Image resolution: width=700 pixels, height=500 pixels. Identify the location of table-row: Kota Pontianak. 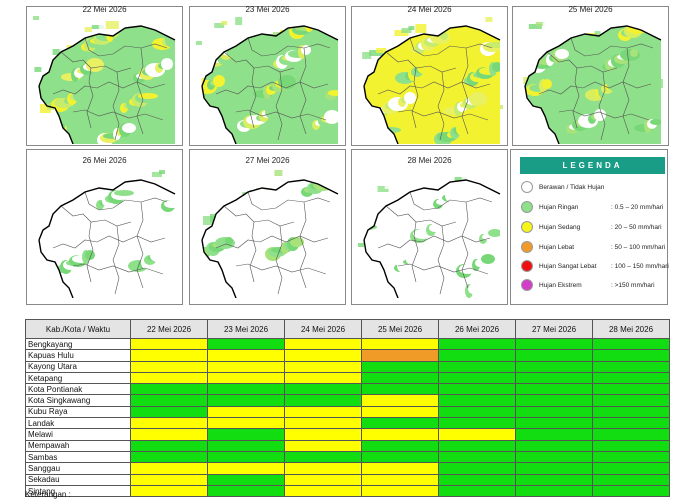
(347, 389).